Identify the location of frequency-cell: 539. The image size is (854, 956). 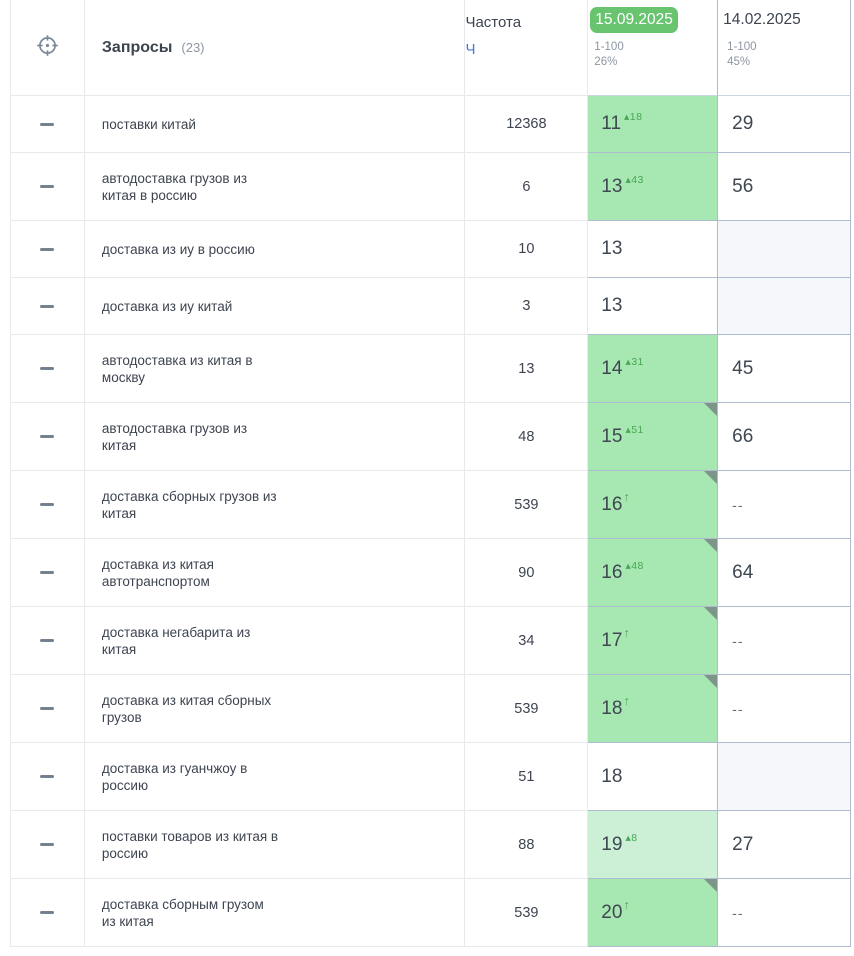
(527, 505).